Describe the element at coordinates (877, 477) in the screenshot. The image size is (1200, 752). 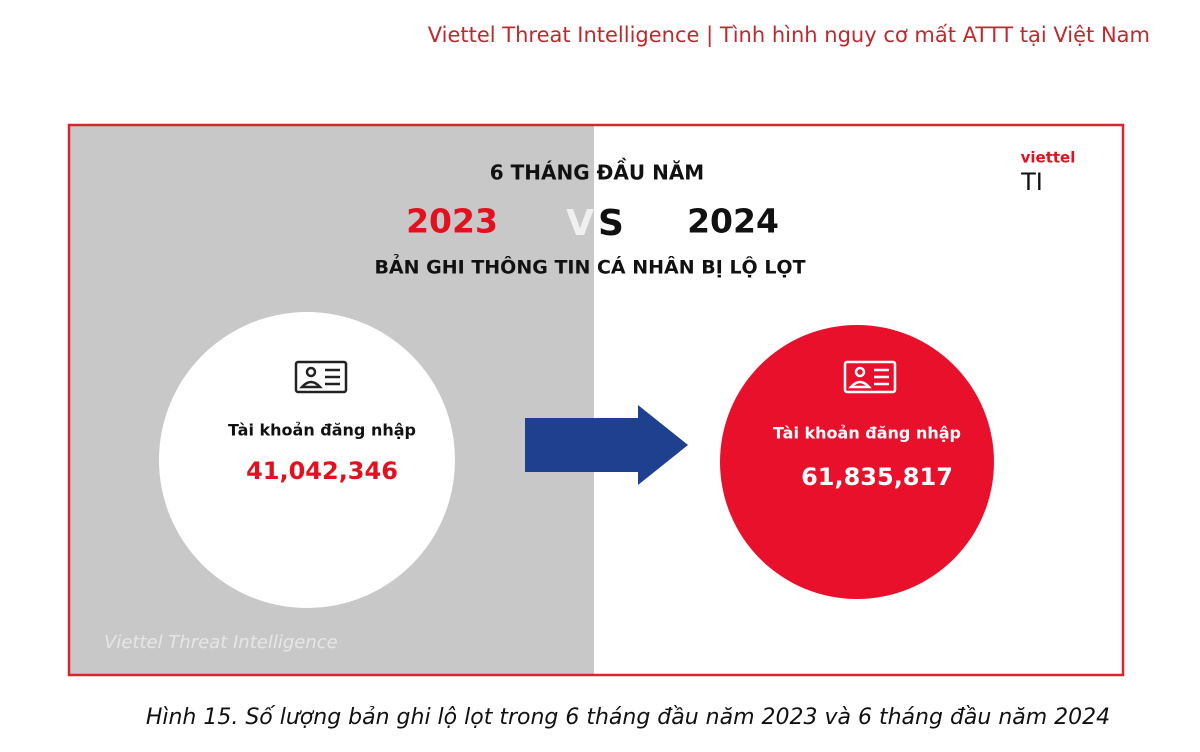
I see `right-value: 61,835,817` at that location.